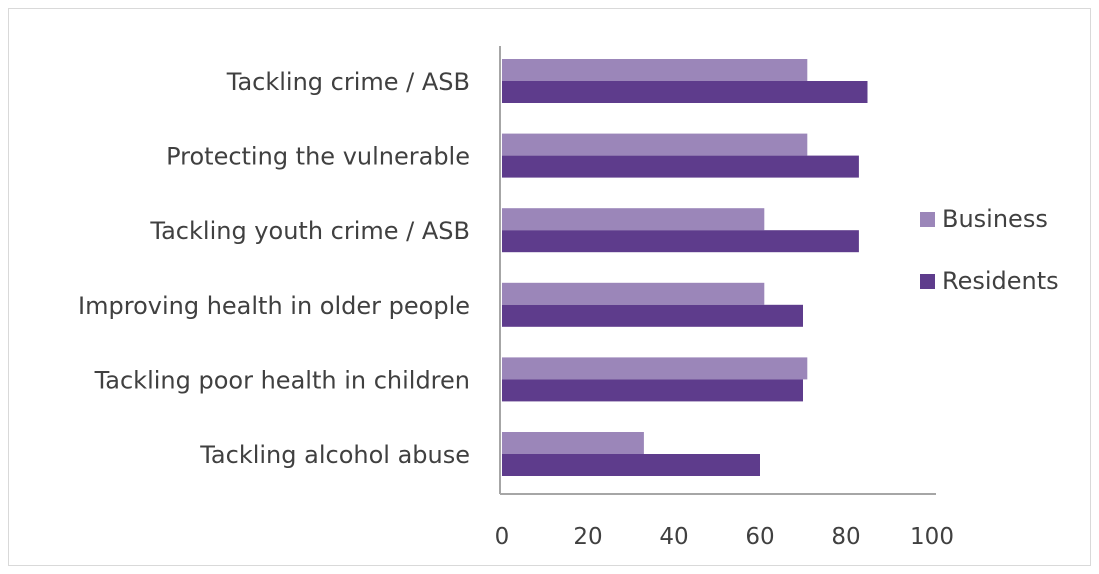 The height and width of the screenshot is (574, 1099). Describe the element at coordinates (673, 537) in the screenshot. I see `x-tick-label: 40` at that location.